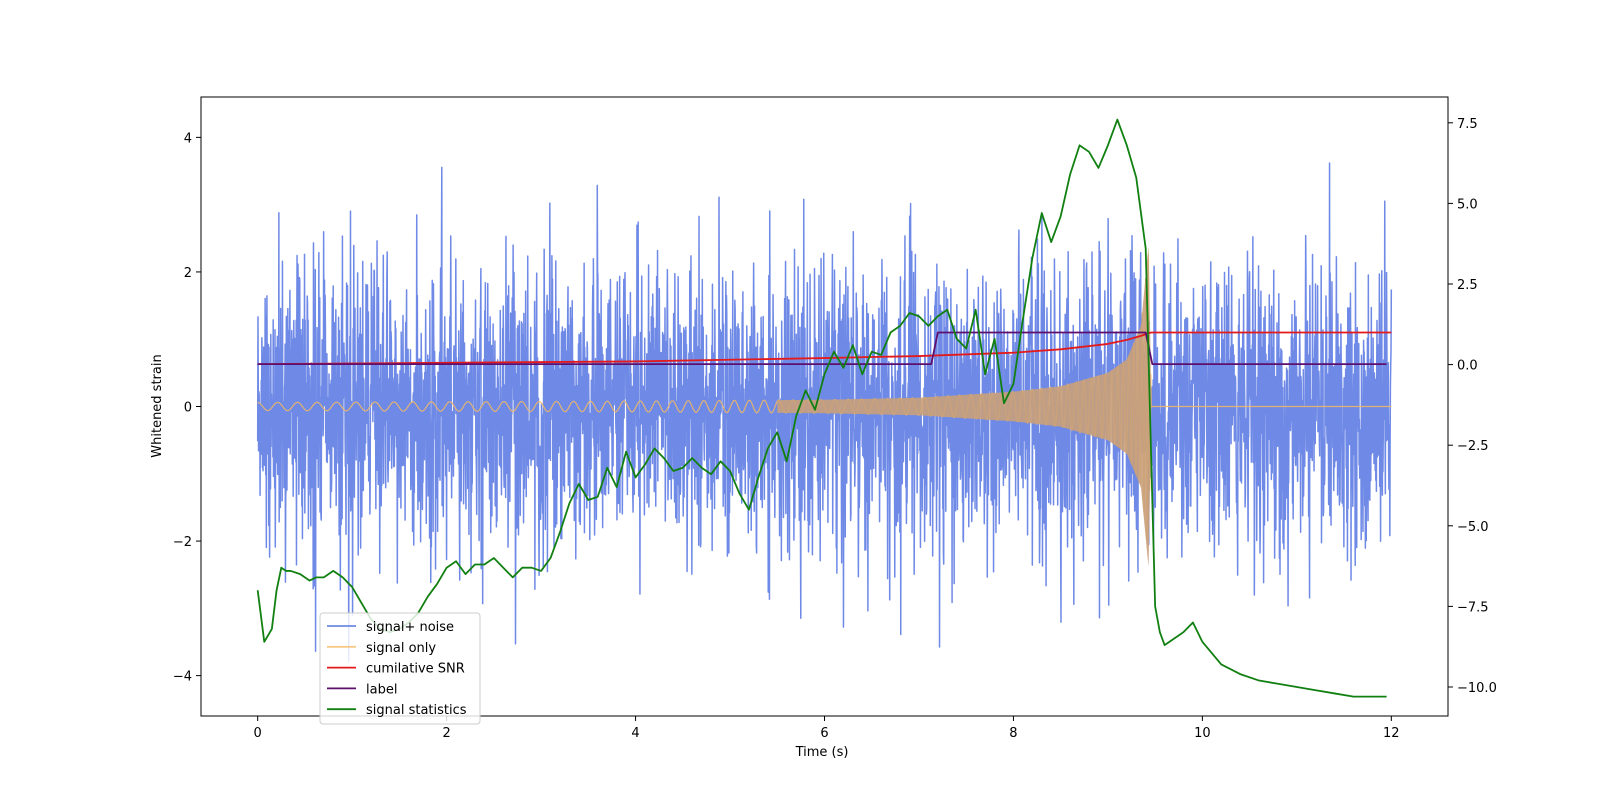 The width and height of the screenshot is (1600, 800). Describe the element at coordinates (1467, 285) in the screenshot. I see `y-right-tick-label: 2.5` at that location.